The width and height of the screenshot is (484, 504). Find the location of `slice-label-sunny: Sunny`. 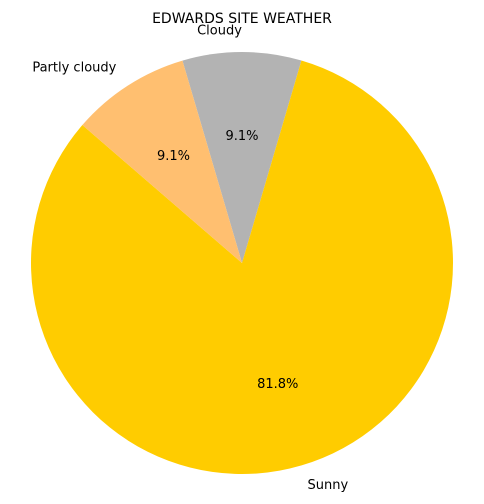

slice-label-sunny: Sunny is located at coordinates (328, 485).